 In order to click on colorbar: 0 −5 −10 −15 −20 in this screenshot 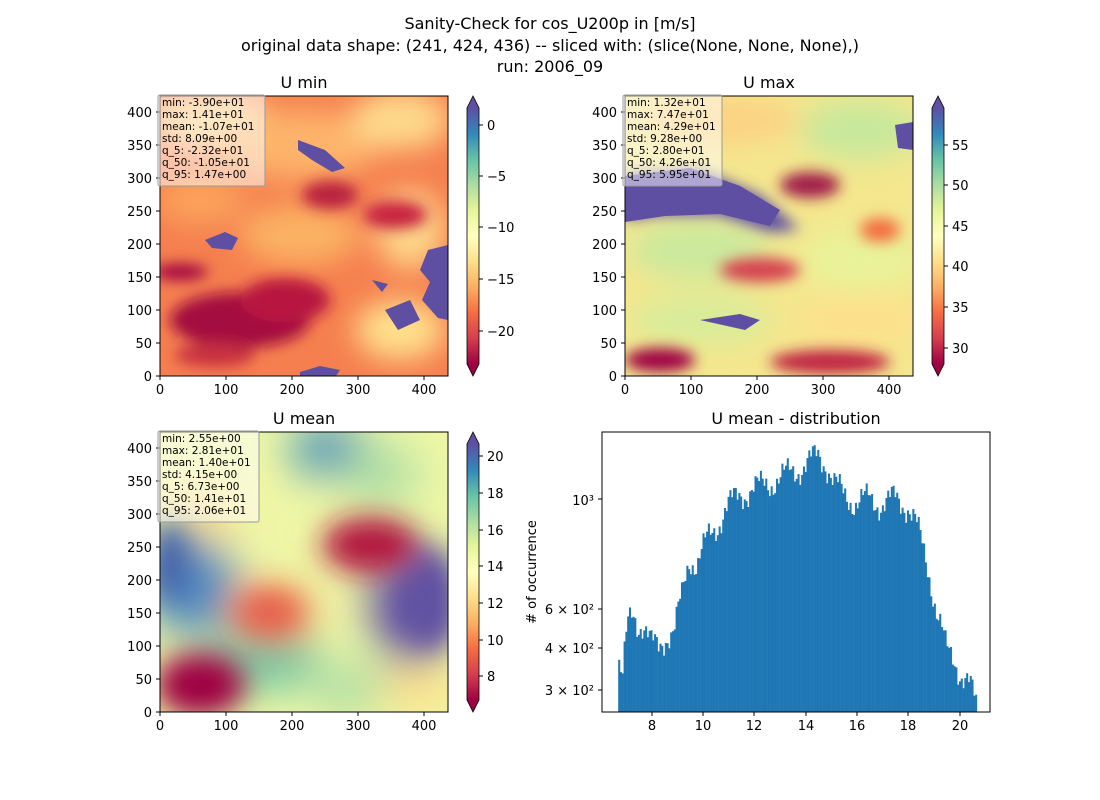, I will do `click(490, 236)`.